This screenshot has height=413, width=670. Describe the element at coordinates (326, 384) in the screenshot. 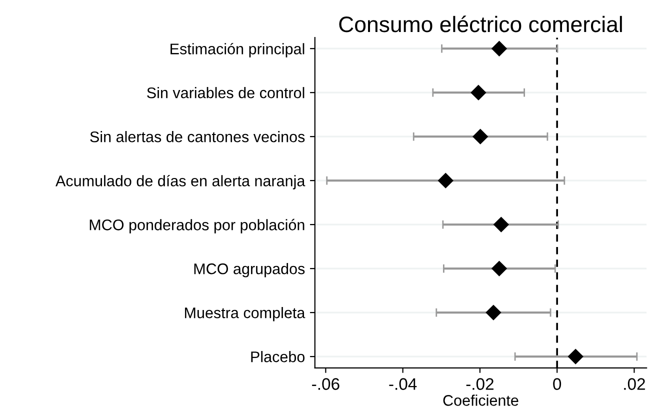

I see `x-tick-label: -.06` at that location.